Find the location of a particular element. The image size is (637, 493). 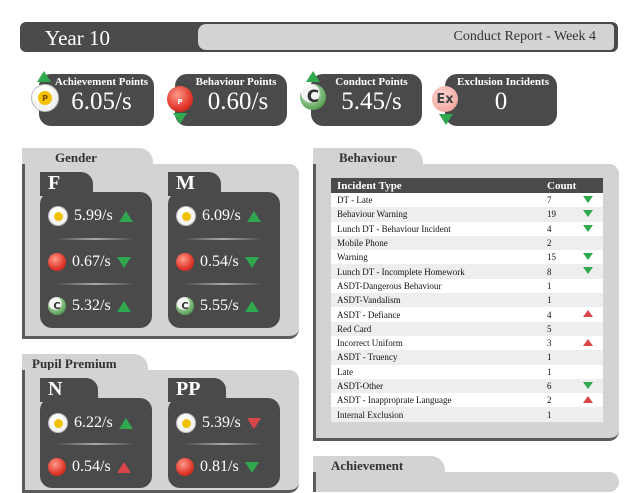

achievement-panel-title: Achievement is located at coordinates (379, 466).